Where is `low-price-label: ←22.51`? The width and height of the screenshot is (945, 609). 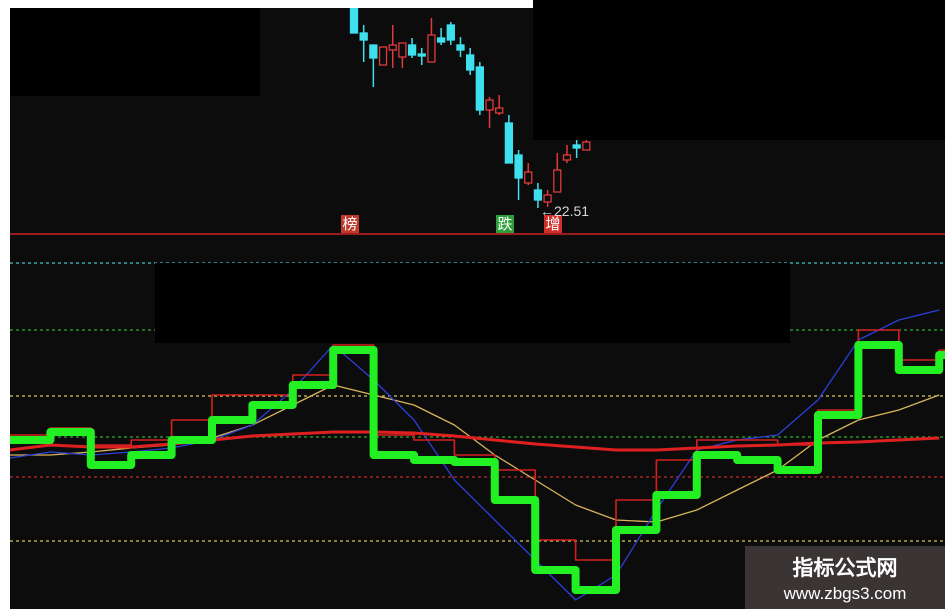 low-price-label: ←22.51 is located at coordinates (564, 211).